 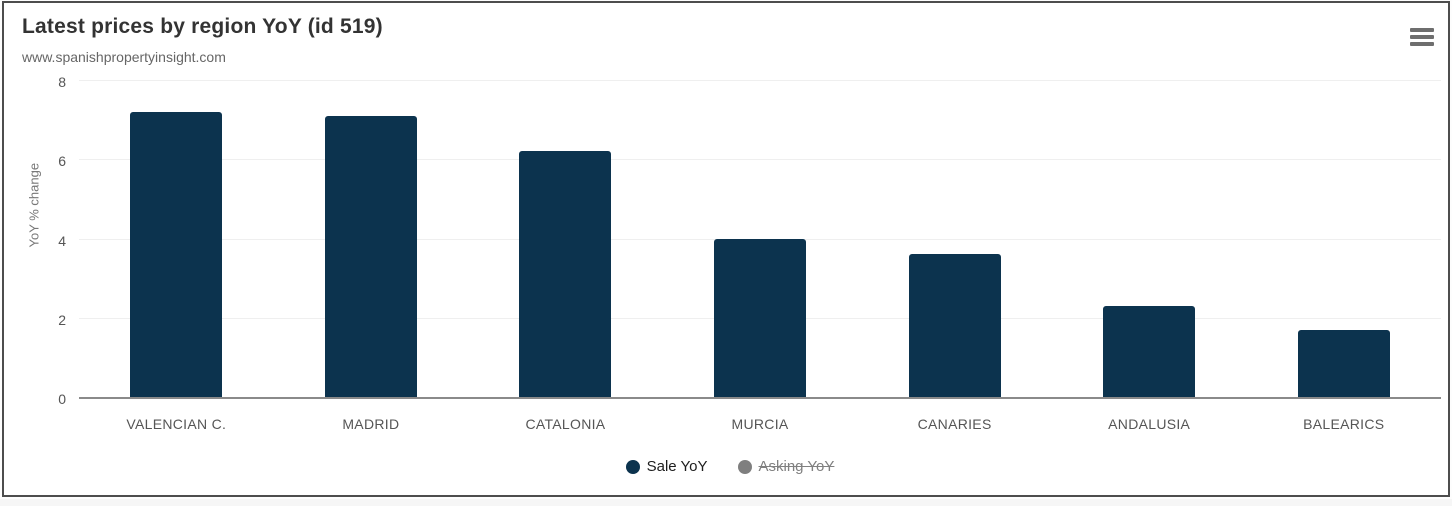 What do you see at coordinates (1149, 351) in the screenshot?
I see `bar-andalusia` at bounding box center [1149, 351].